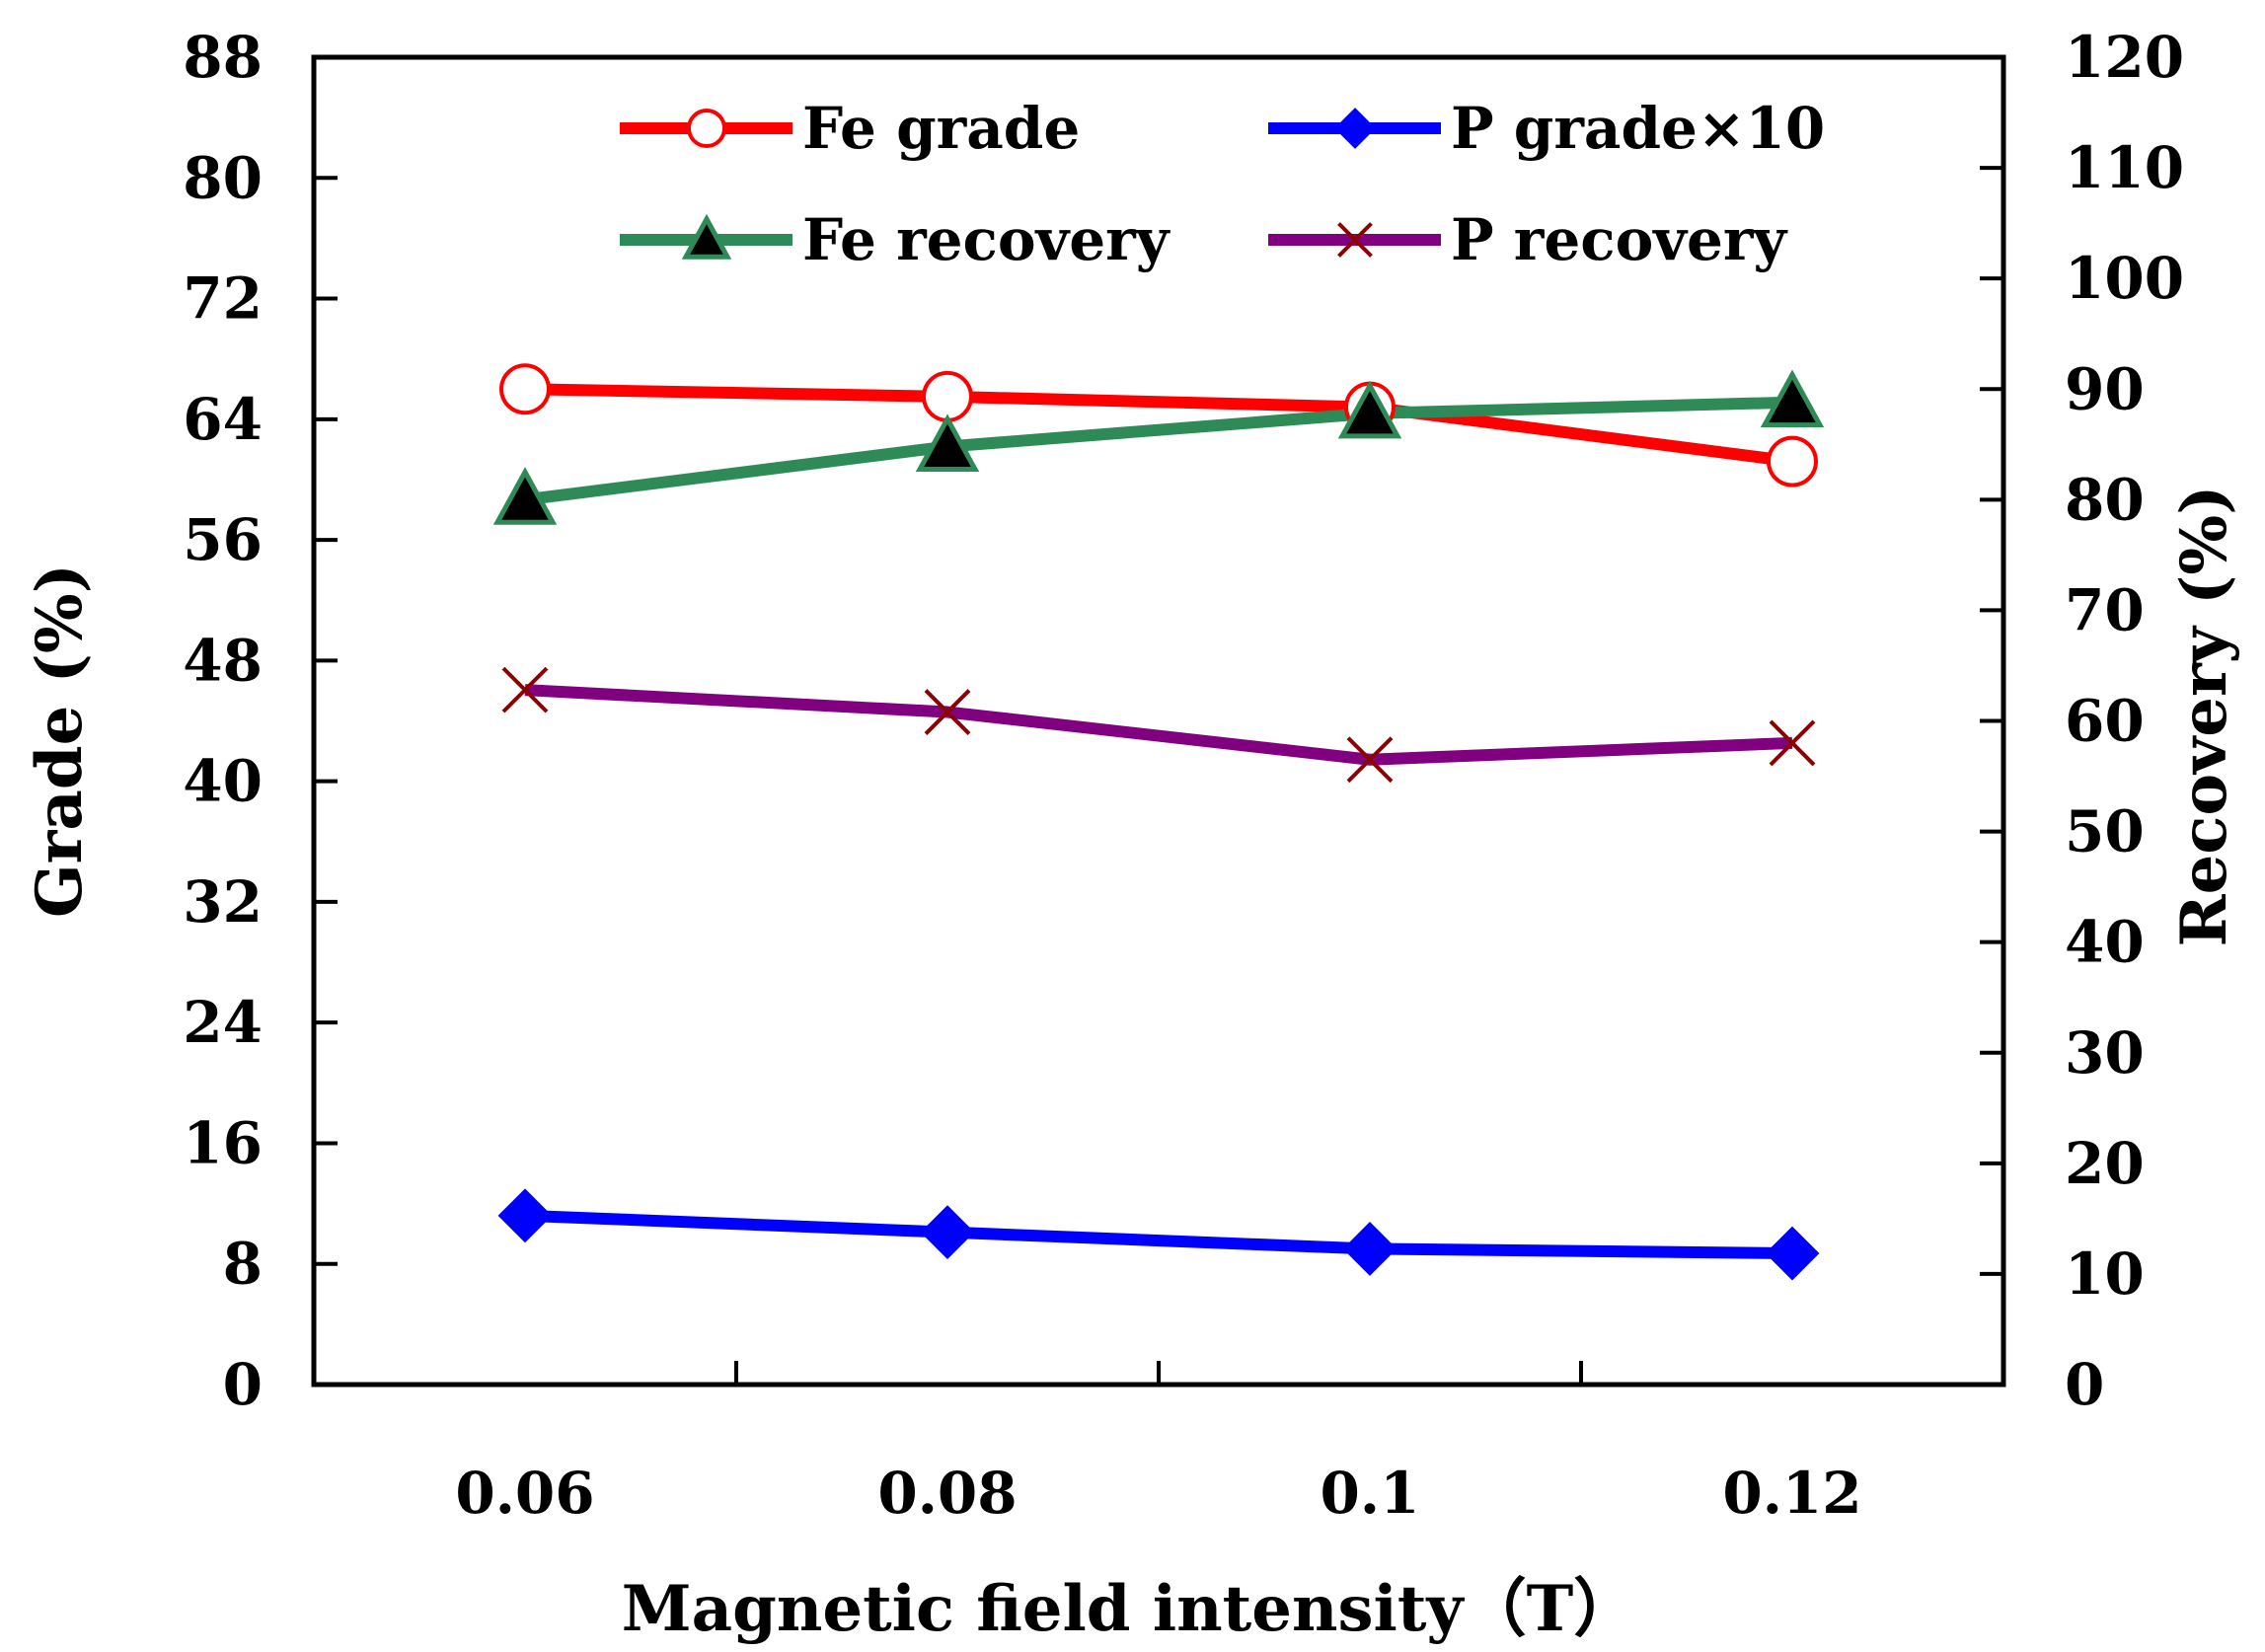  What do you see at coordinates (2105, 1053) in the screenshot?
I see `y-right-tick-label: 30` at bounding box center [2105, 1053].